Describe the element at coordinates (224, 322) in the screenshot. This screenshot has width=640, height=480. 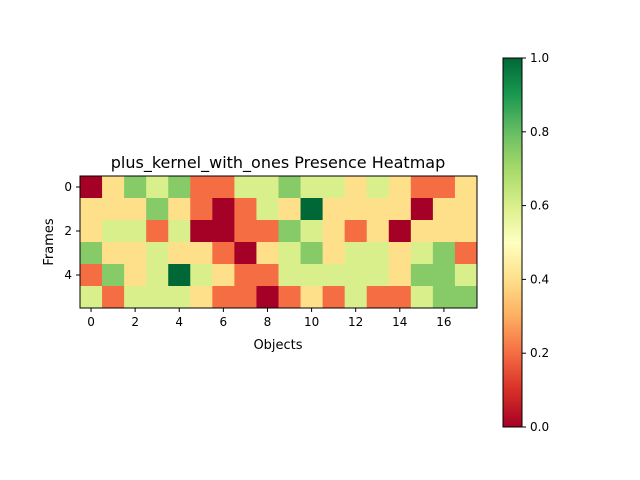
I see `x-tick-label: 6` at that location.